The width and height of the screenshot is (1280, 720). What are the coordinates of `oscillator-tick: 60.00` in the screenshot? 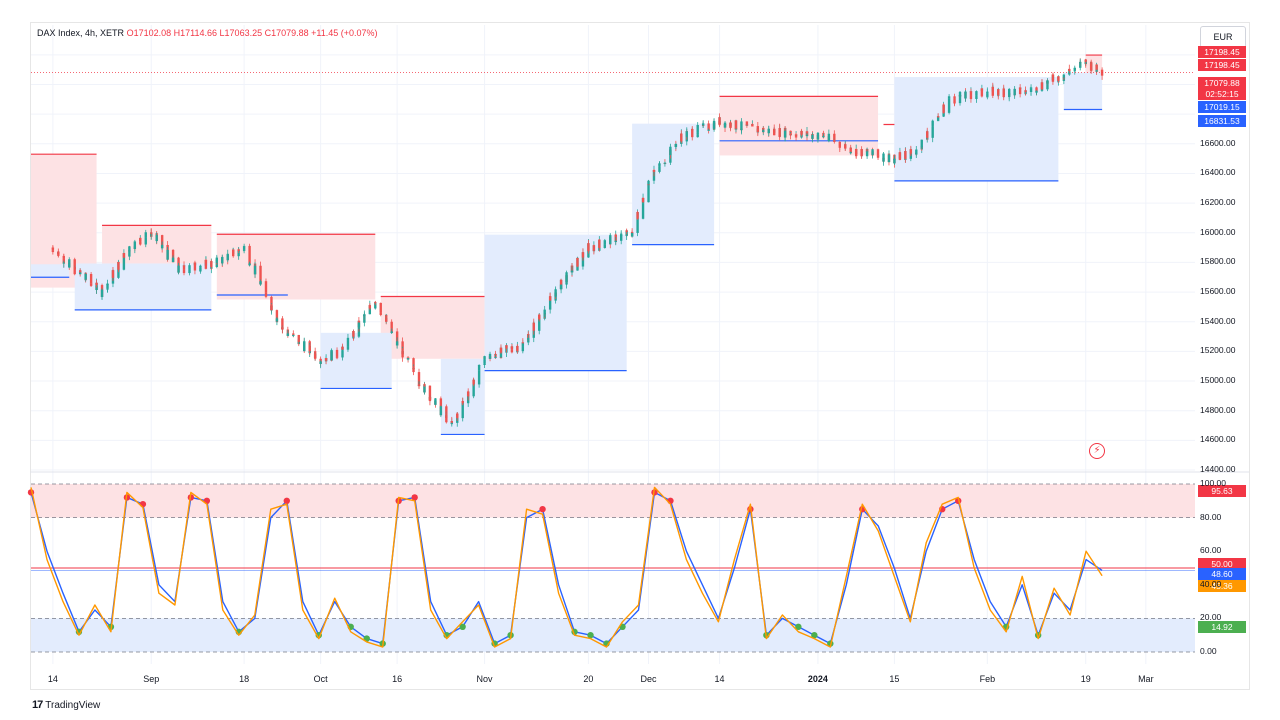 It's located at (1211, 550).